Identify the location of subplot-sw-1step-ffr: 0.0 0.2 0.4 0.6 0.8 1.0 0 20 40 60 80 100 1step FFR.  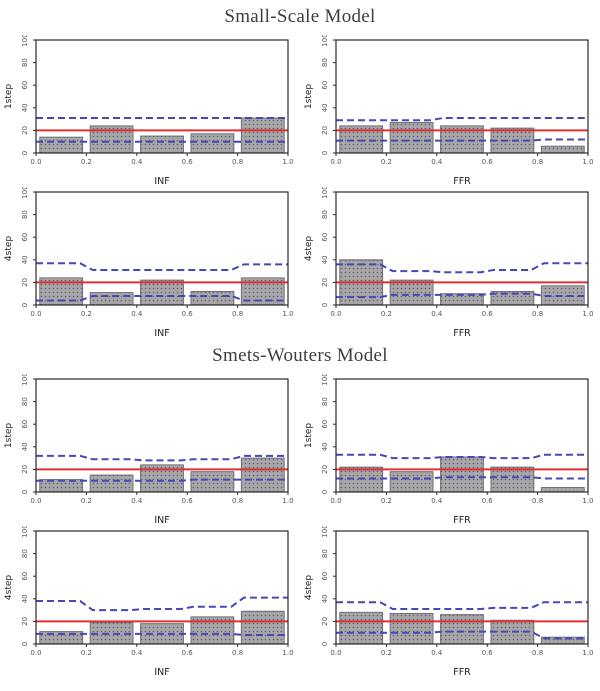
(450, 450).